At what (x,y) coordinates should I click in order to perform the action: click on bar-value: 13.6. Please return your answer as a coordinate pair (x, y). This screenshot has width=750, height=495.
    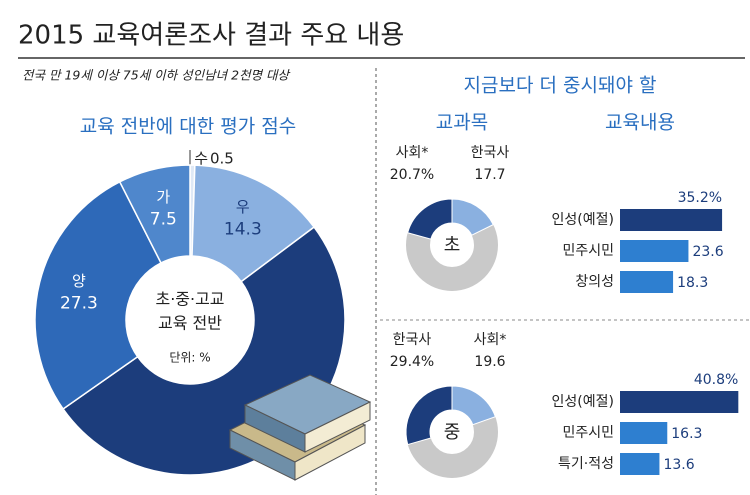
    Looking at the image, I should click on (678, 465).